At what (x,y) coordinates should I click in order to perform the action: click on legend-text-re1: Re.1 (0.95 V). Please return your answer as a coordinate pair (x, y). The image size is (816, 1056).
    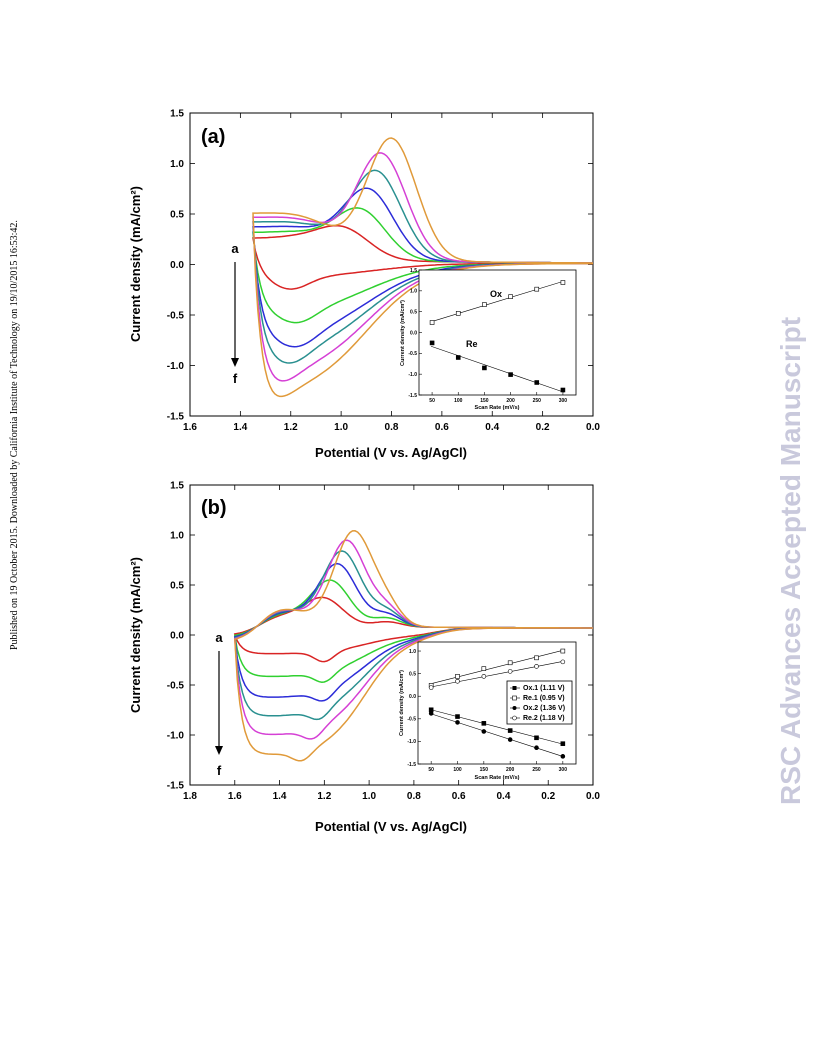
    Looking at the image, I should click on (544, 698).